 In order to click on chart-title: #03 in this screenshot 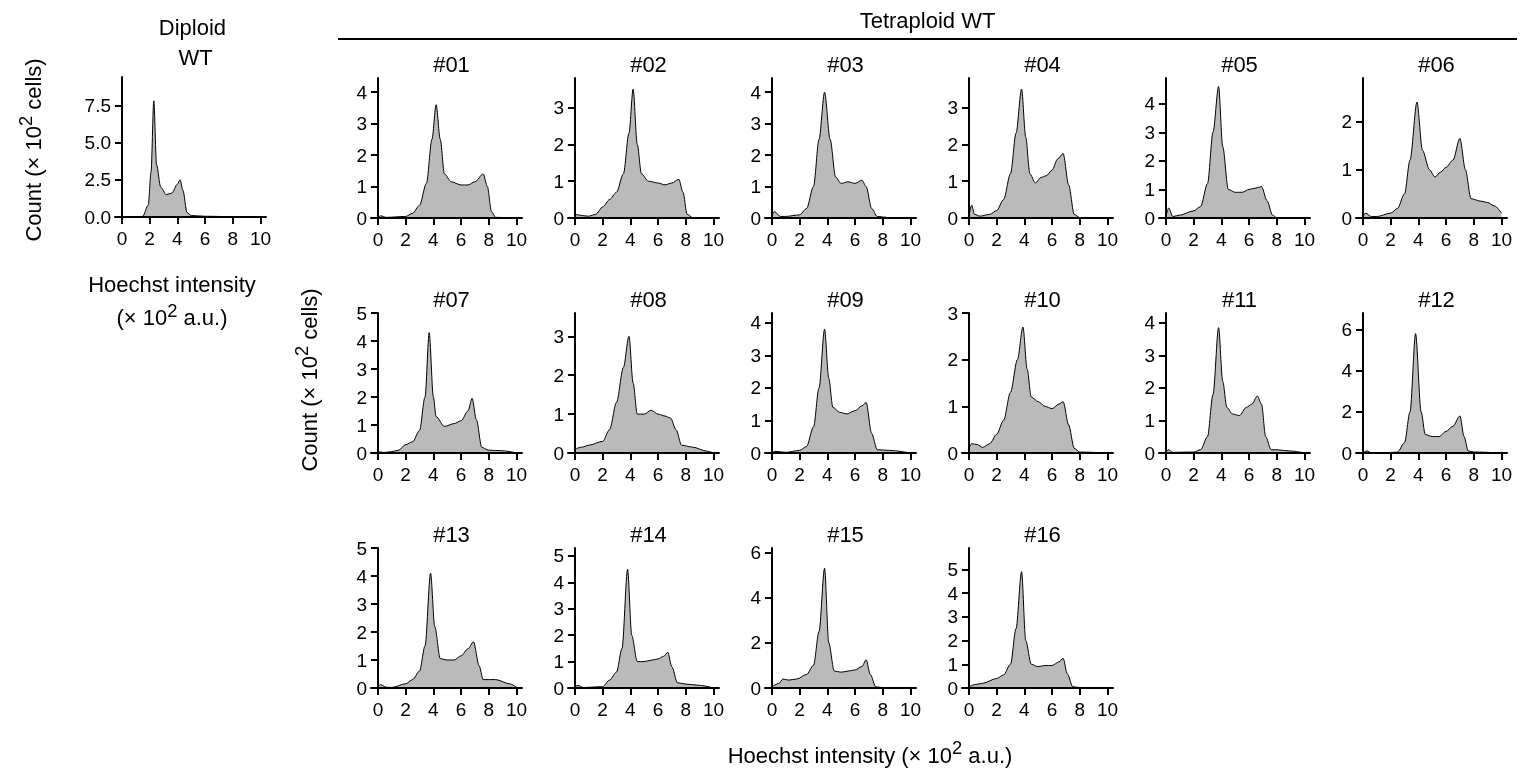, I will do `click(845, 64)`.